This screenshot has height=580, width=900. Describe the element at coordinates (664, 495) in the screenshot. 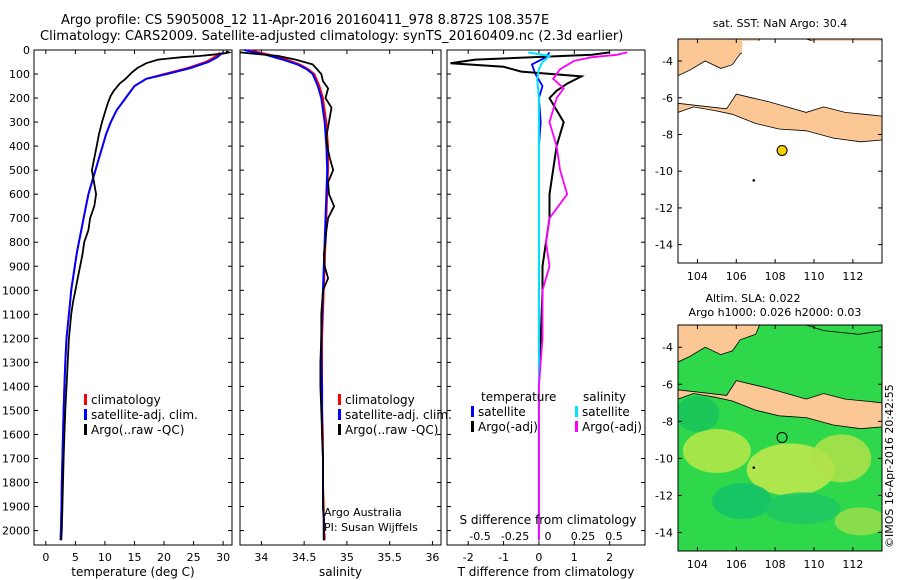

I see `map-y-tick-label: -12` at that location.